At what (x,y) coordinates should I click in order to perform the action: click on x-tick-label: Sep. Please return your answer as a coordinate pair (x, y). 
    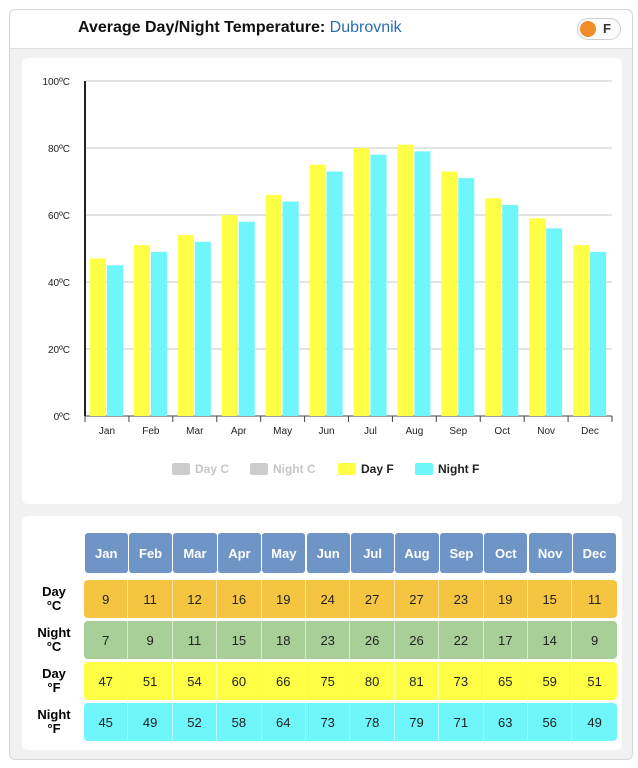
    Looking at the image, I should click on (458, 431).